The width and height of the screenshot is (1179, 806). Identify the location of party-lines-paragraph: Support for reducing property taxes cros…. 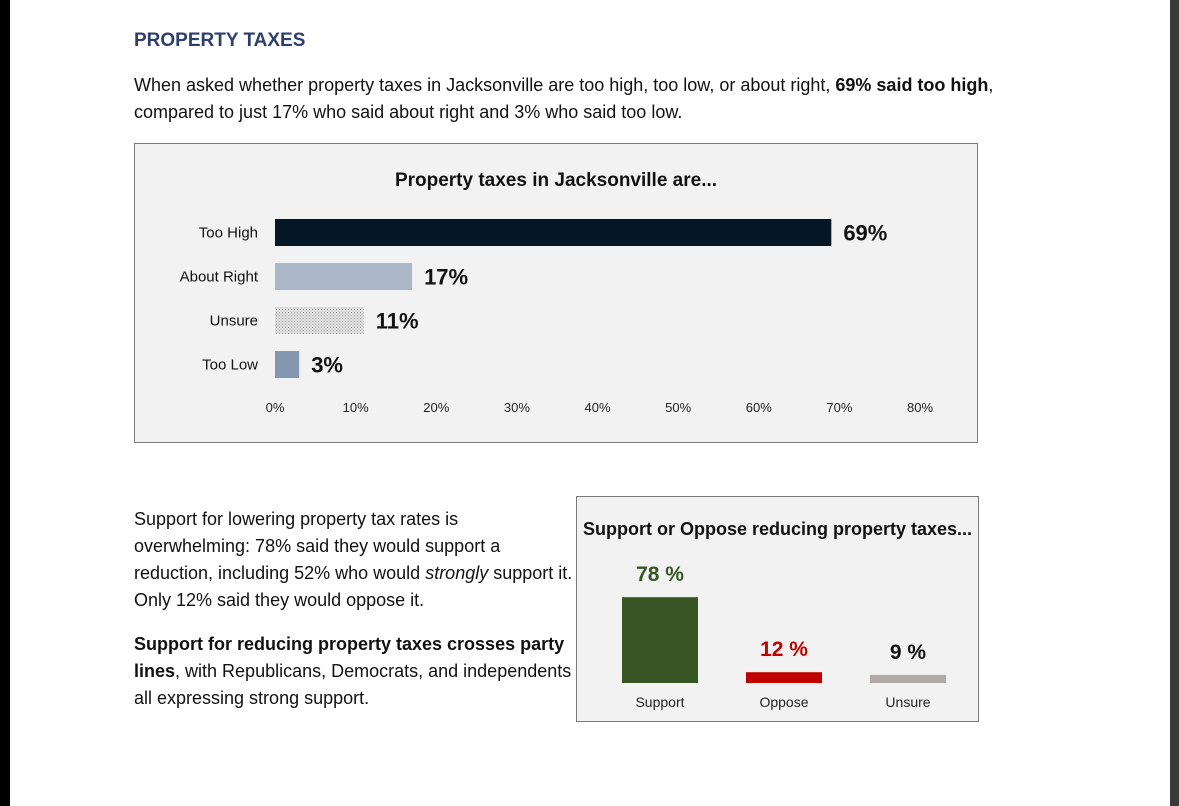
(354, 671).